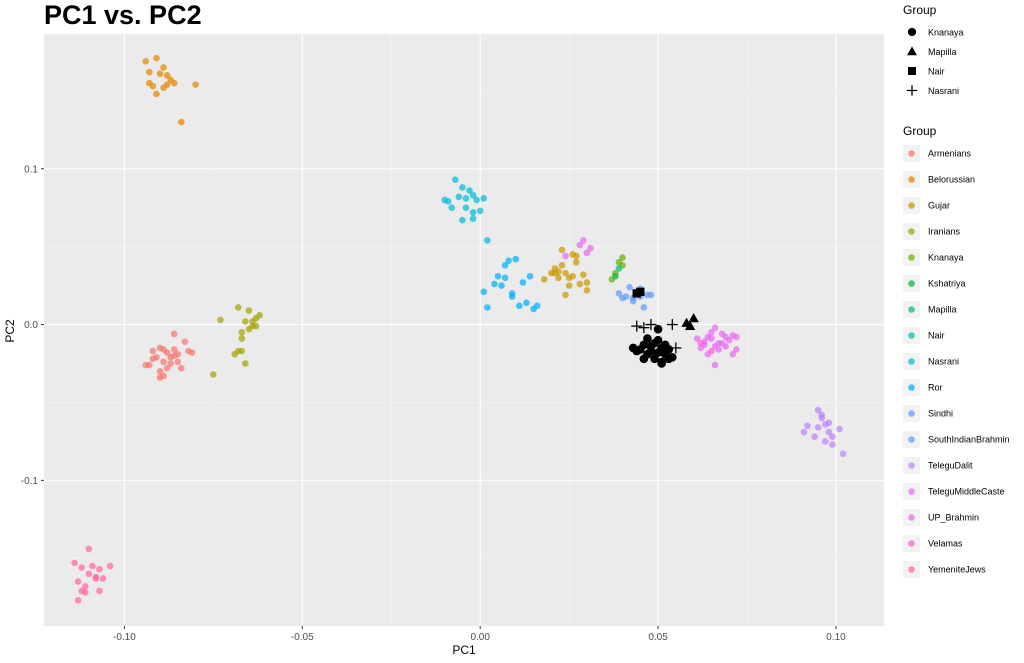 This screenshot has height=663, width=1024. I want to click on color-legend-label: Kshatriya, so click(947, 284).